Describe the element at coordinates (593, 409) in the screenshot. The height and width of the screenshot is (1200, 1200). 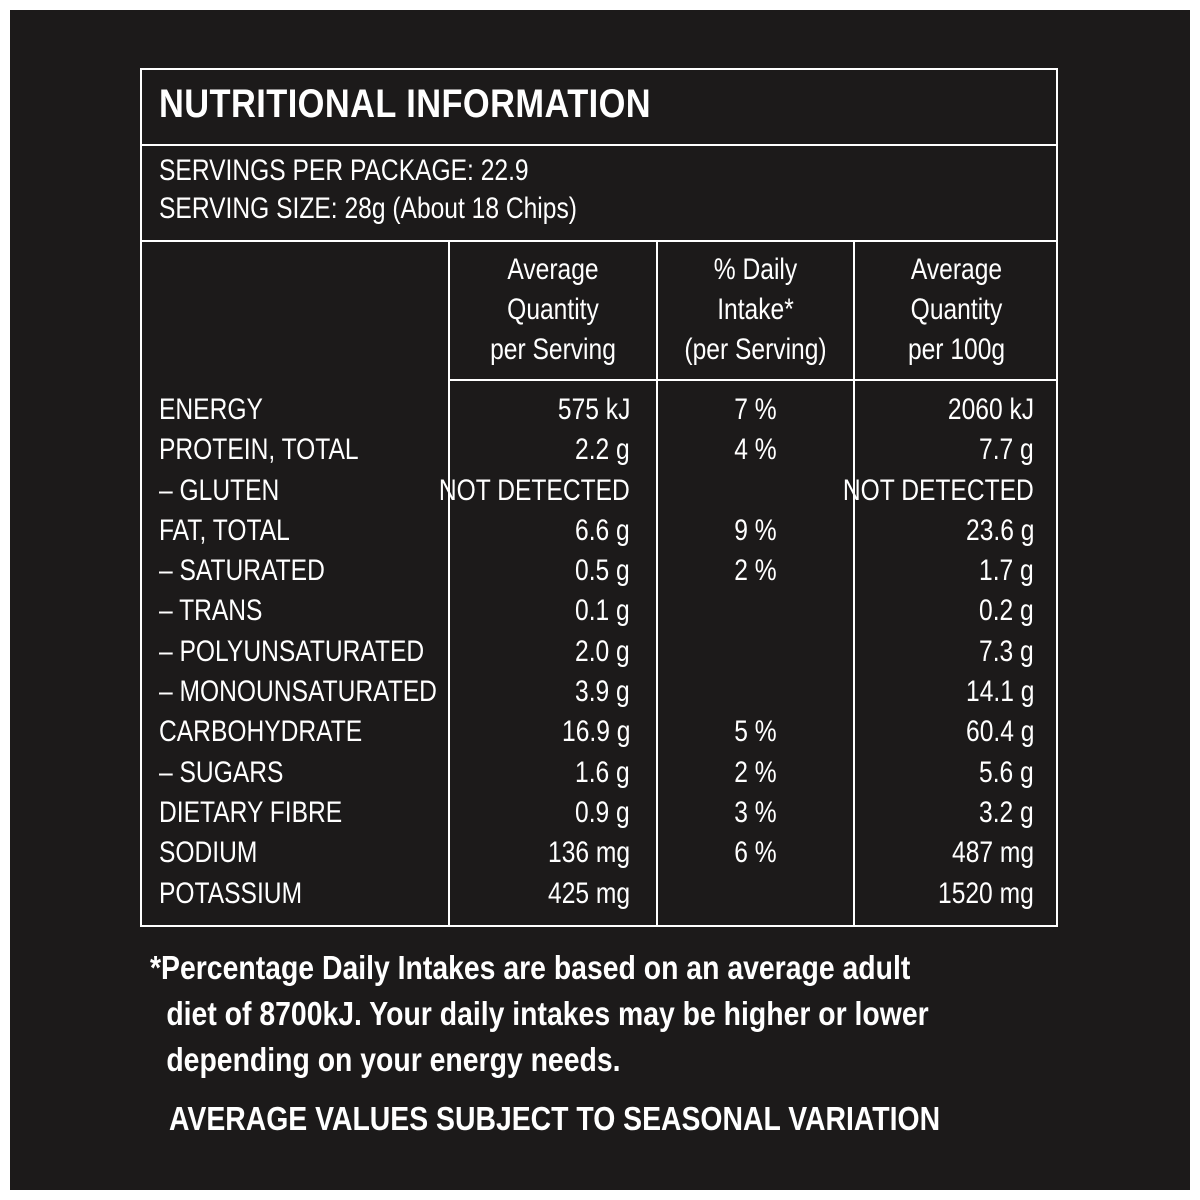
I see `per-serving-value: 575 kJ` at that location.